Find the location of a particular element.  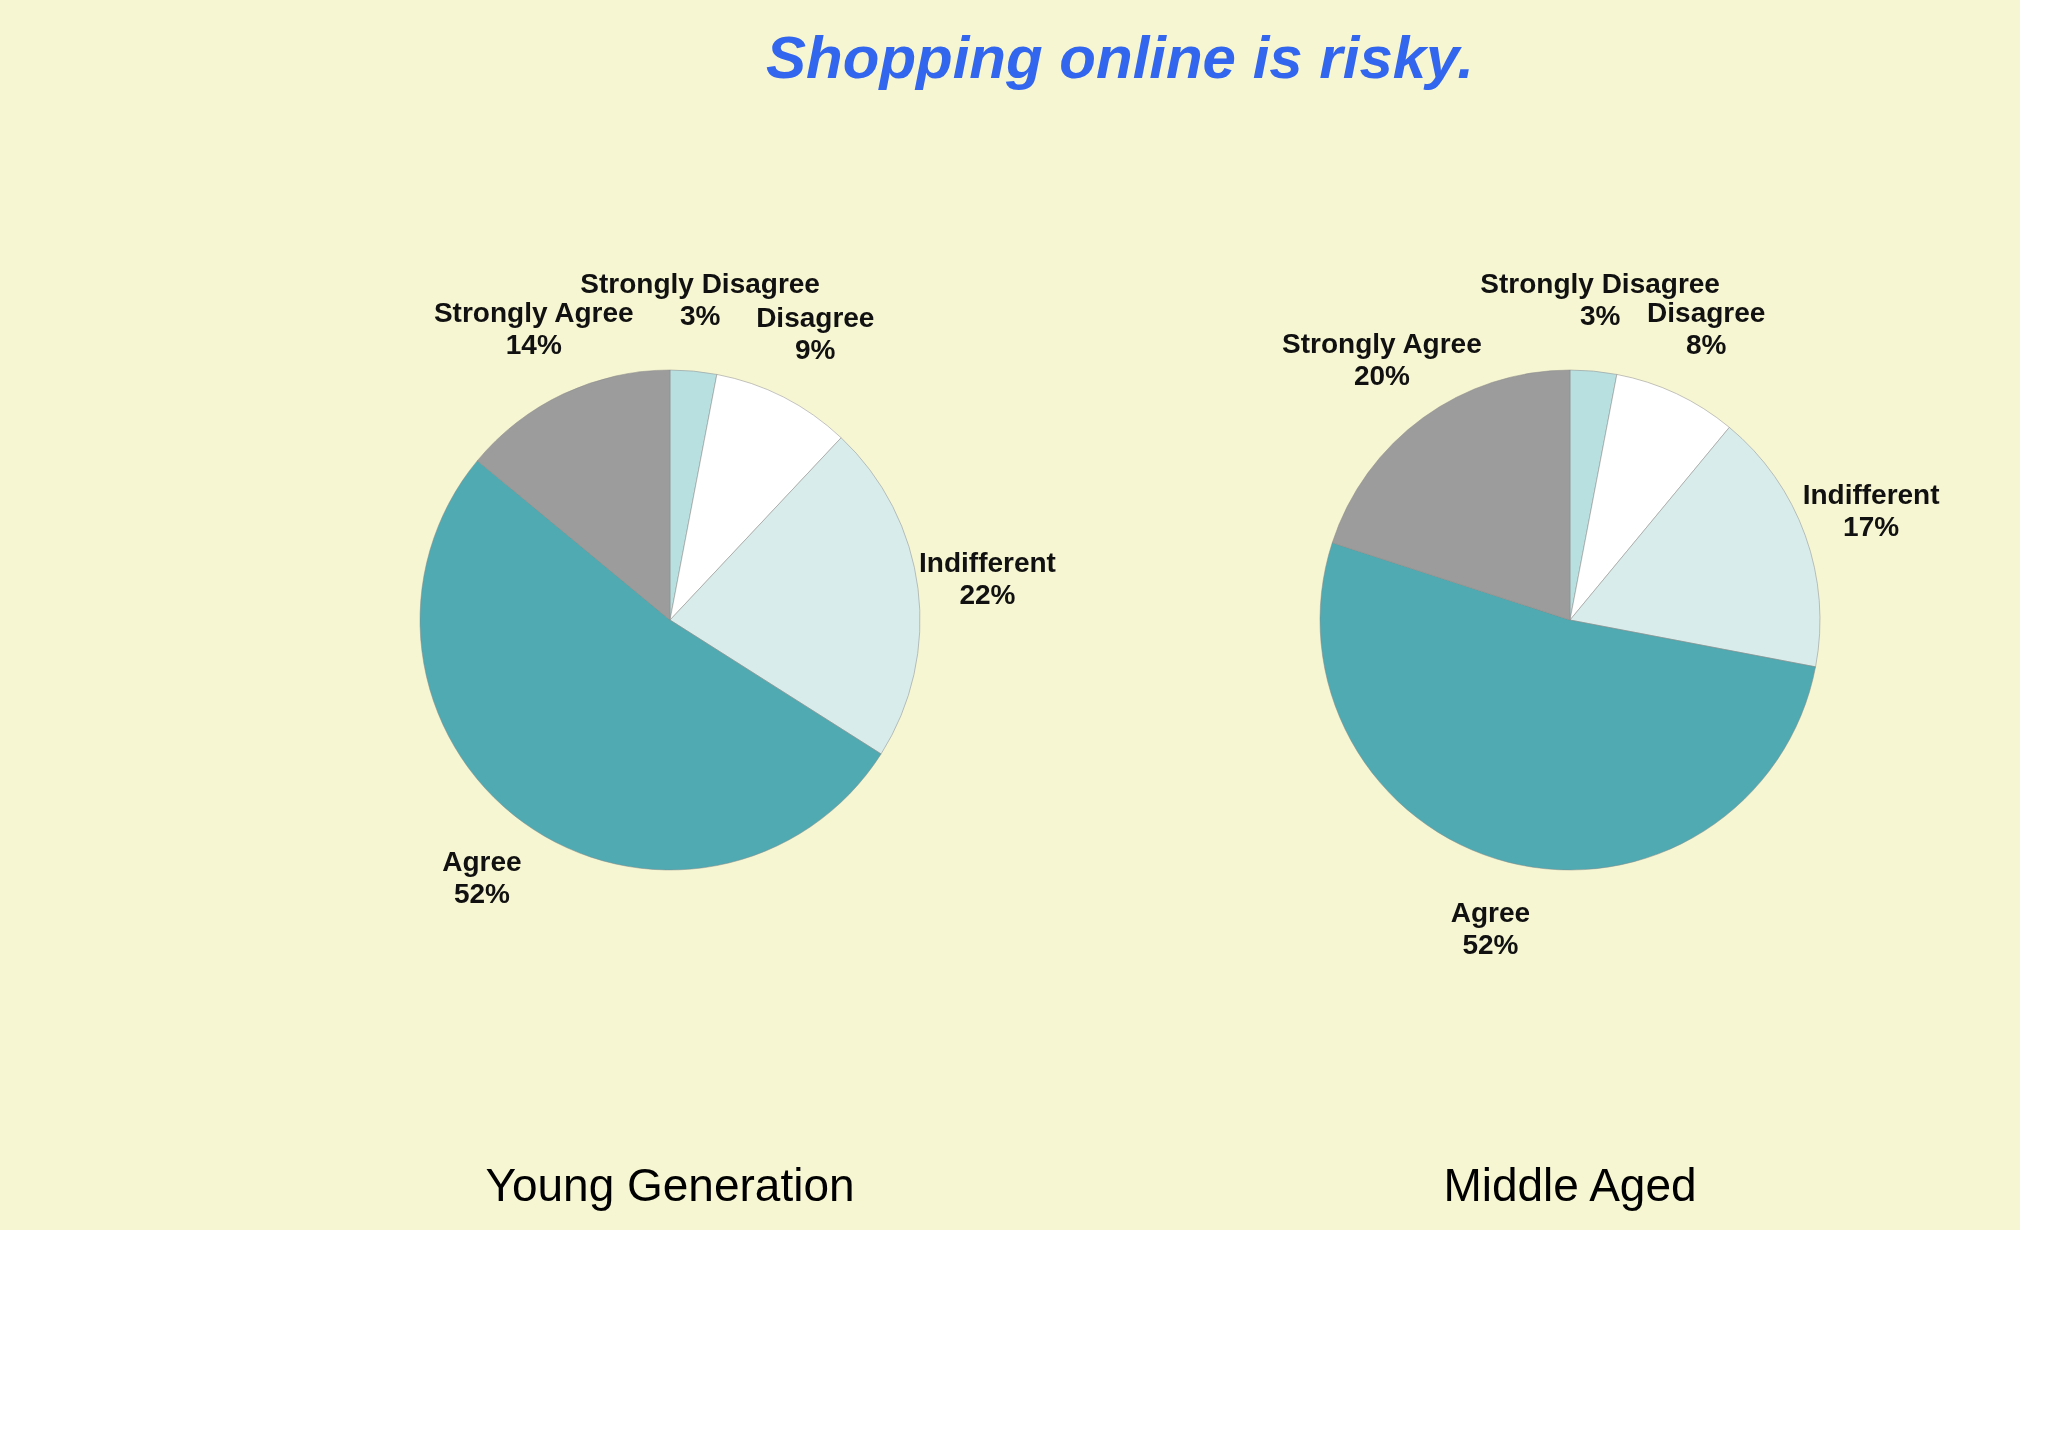

data-label: 22% is located at coordinates (987, 594).